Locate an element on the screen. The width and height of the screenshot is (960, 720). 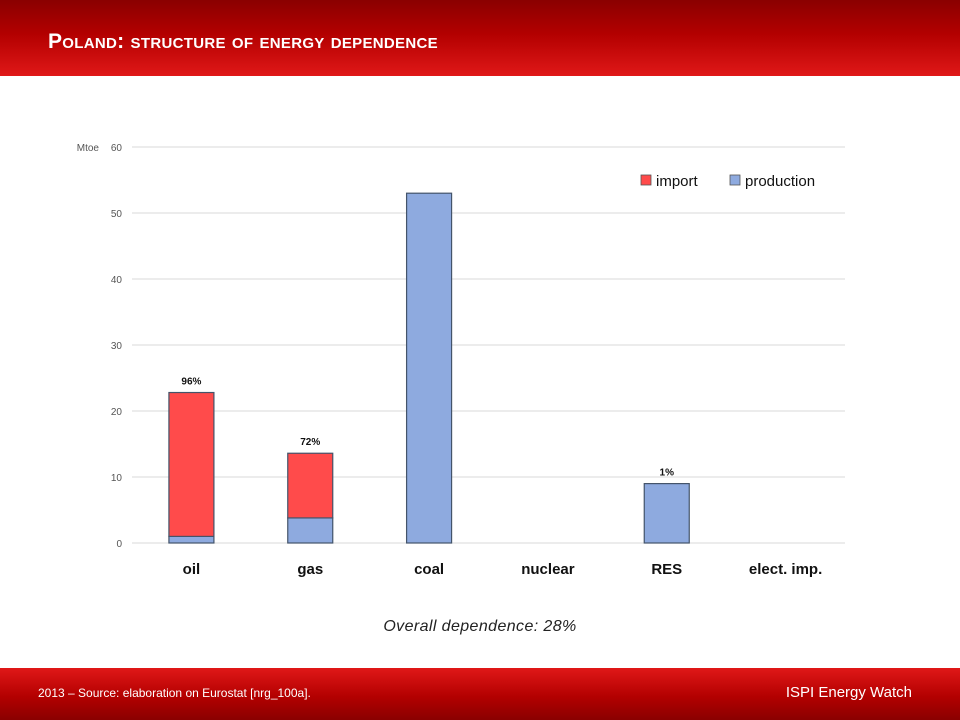
brand-label: ISPI Energy Watch is located at coordinates (848, 692).